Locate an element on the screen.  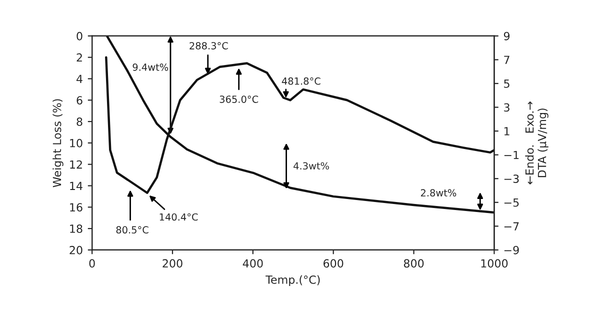
y-tick-label: 16 is located at coordinates (76, 207).